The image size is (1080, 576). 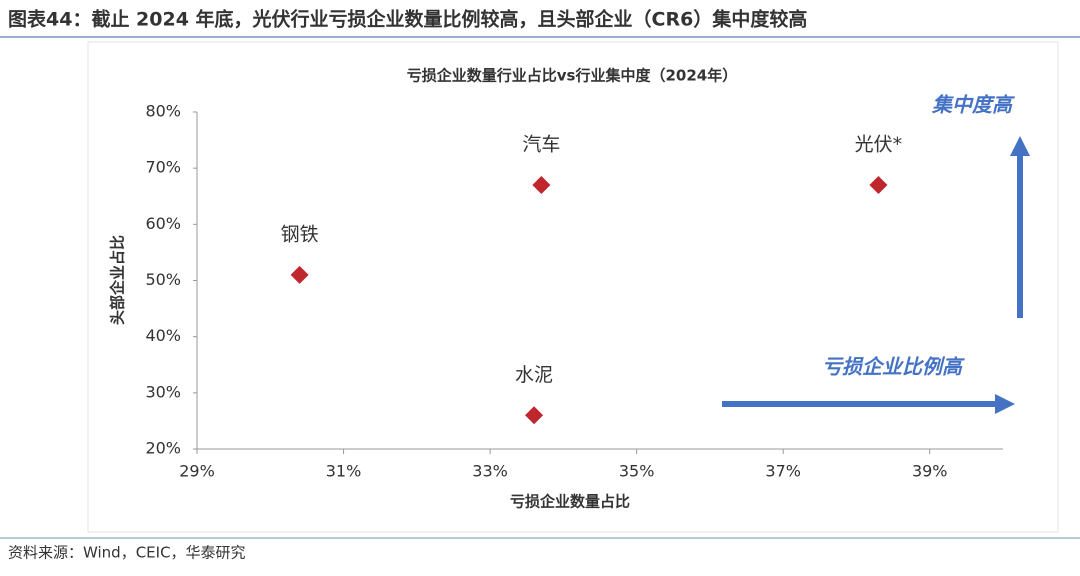 I want to click on y-tick-label: 50%, so click(x=163, y=279).